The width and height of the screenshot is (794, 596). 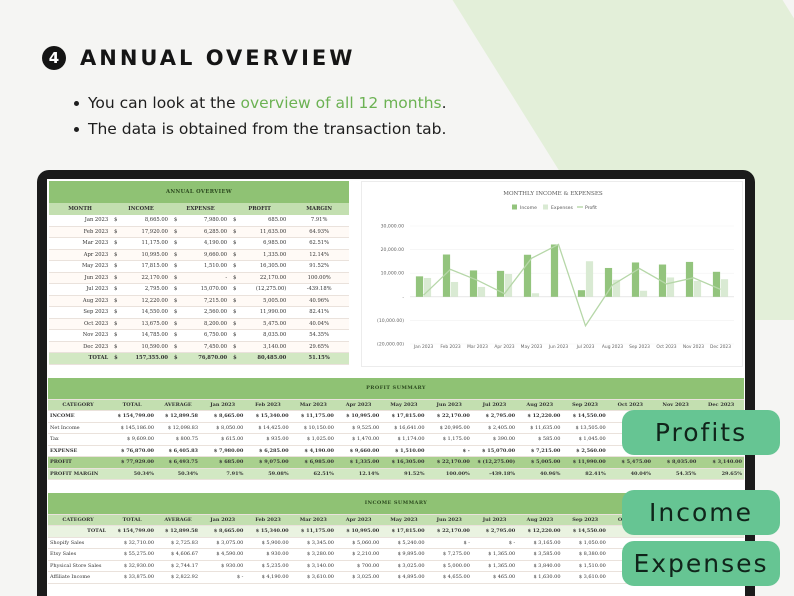 I want to click on header-cell: Apr 2023, so click(x=358, y=405).